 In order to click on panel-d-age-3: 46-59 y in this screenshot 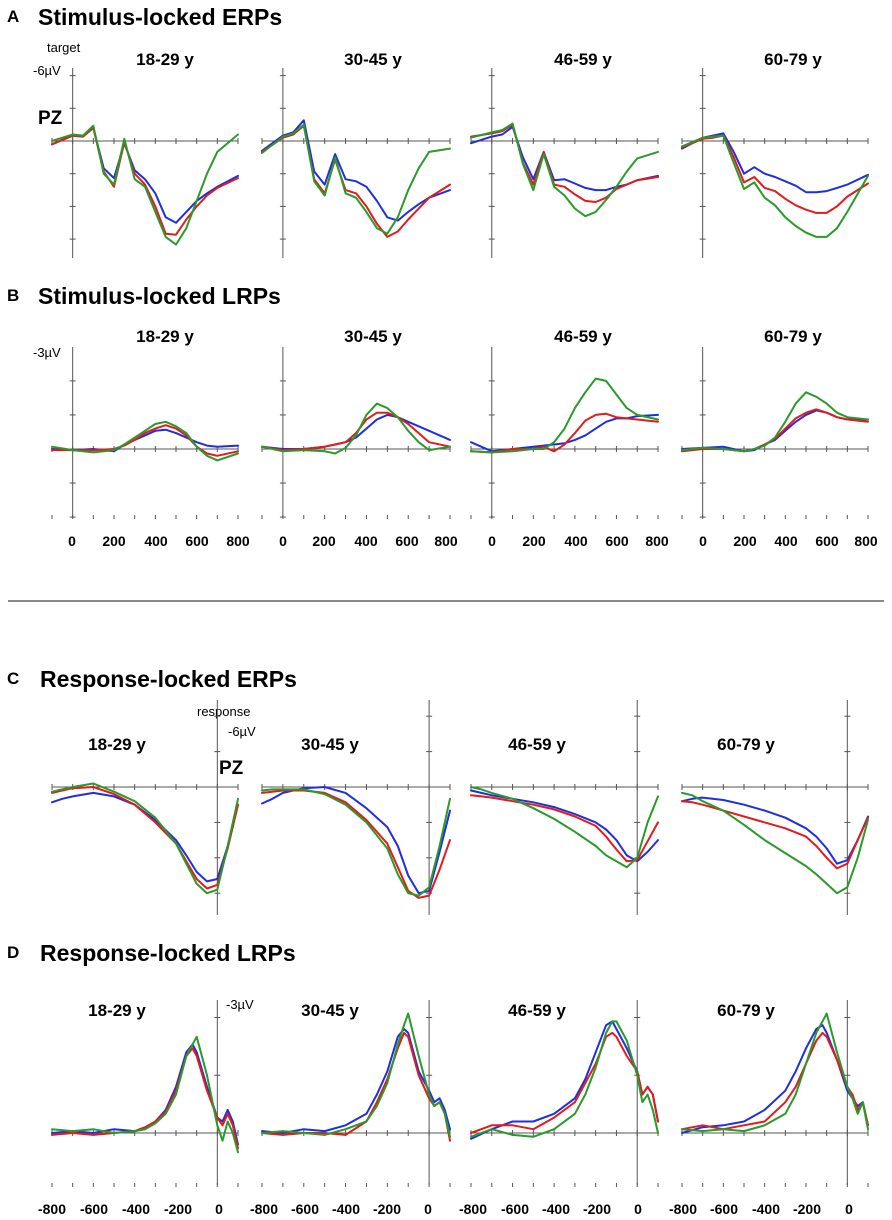, I will do `click(537, 1010)`.